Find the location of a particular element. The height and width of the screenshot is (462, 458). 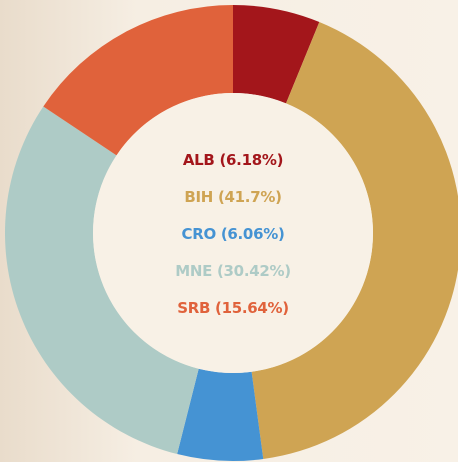

legend-value: (41.7%) is located at coordinates (250, 197).